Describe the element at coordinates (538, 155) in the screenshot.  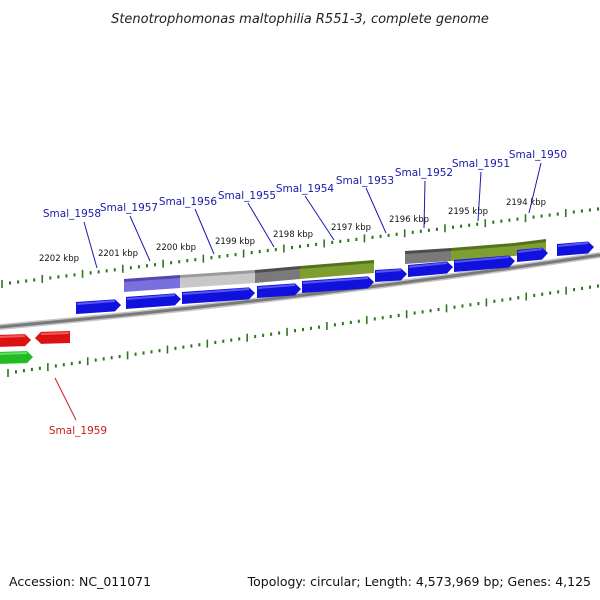
I see `gene-label-smal-1950: Smal_1950` at that location.